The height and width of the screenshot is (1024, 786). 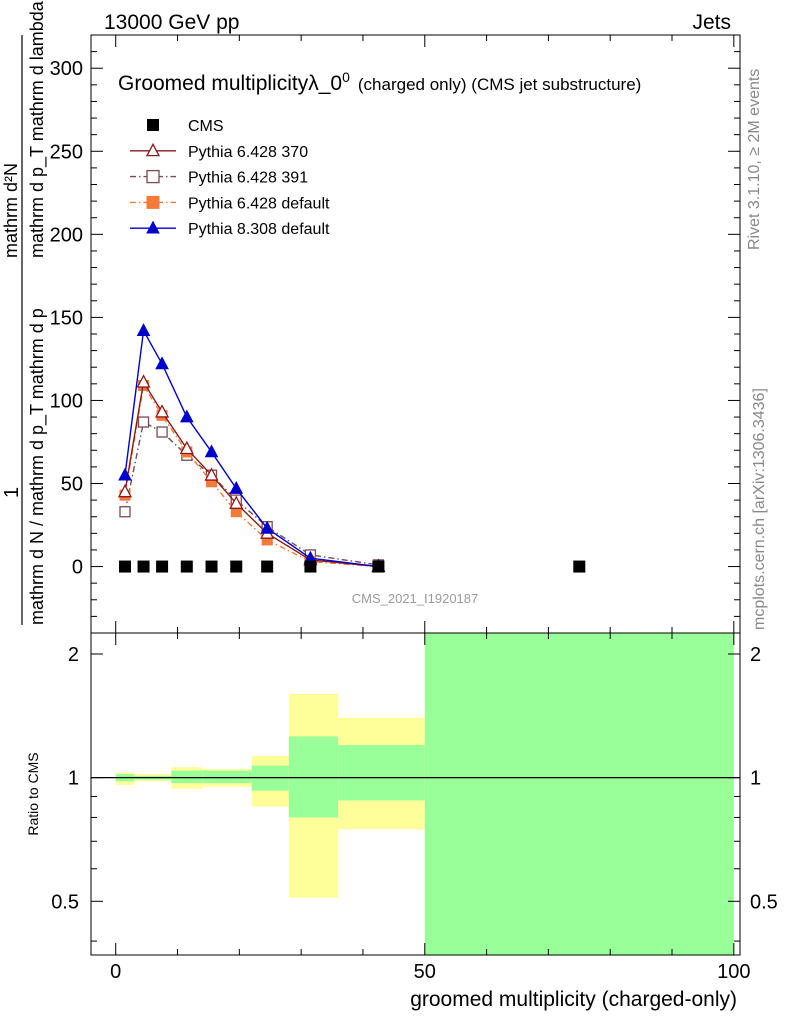 What do you see at coordinates (37, 466) in the screenshot?
I see `y-label-top-denominator: mathrm d N / mathrm d p_T mathrm d p` at bounding box center [37, 466].